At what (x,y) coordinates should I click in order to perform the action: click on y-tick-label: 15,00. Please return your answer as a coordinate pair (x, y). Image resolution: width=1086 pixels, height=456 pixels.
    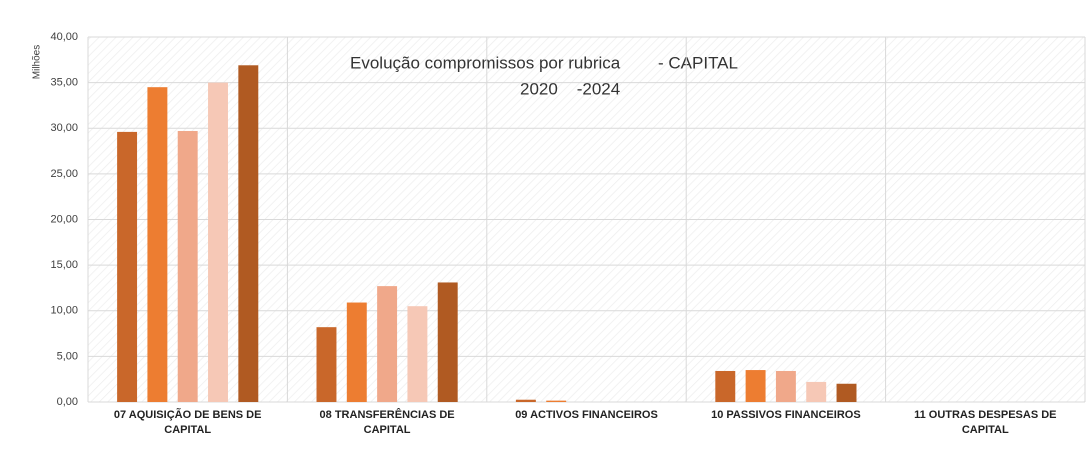
    Looking at the image, I should click on (64, 265).